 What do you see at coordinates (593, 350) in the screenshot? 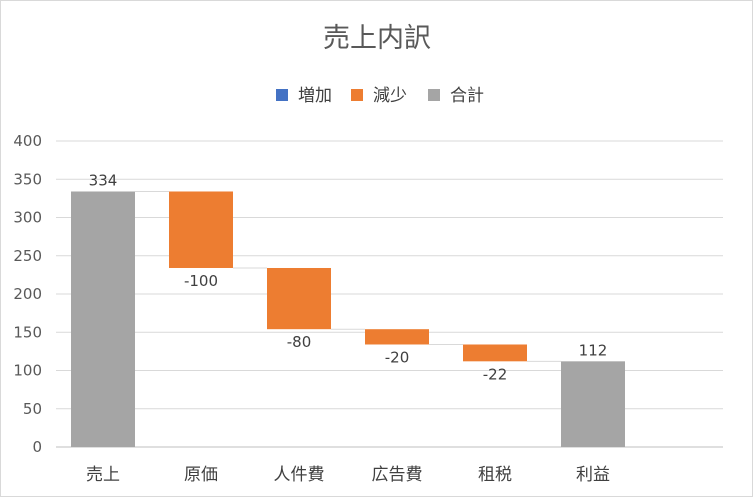
I see `data-label: 112` at bounding box center [593, 350].